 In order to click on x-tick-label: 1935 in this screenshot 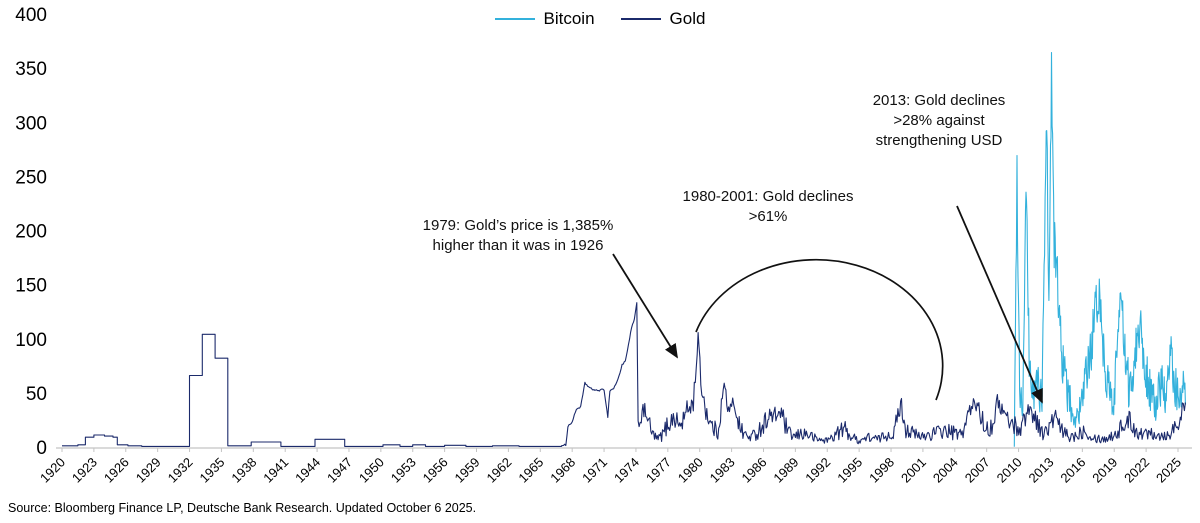, I will do `click(211, 470)`.